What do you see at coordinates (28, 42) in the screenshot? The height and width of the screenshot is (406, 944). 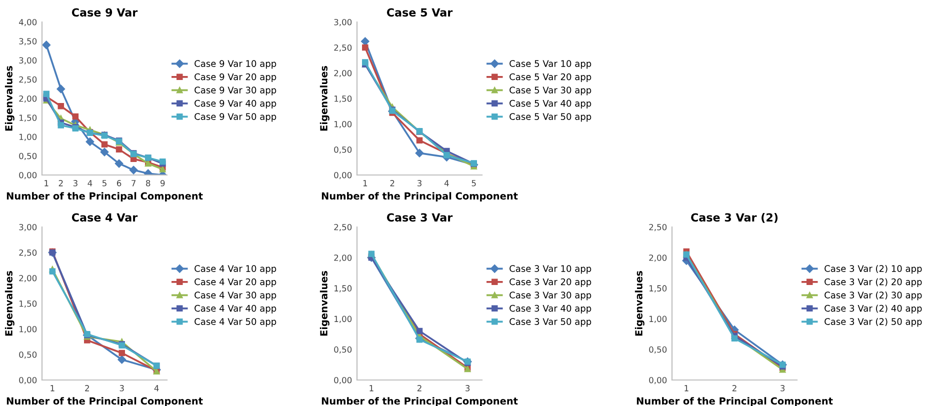 I see `y-tick-label: 3,50` at bounding box center [28, 42].